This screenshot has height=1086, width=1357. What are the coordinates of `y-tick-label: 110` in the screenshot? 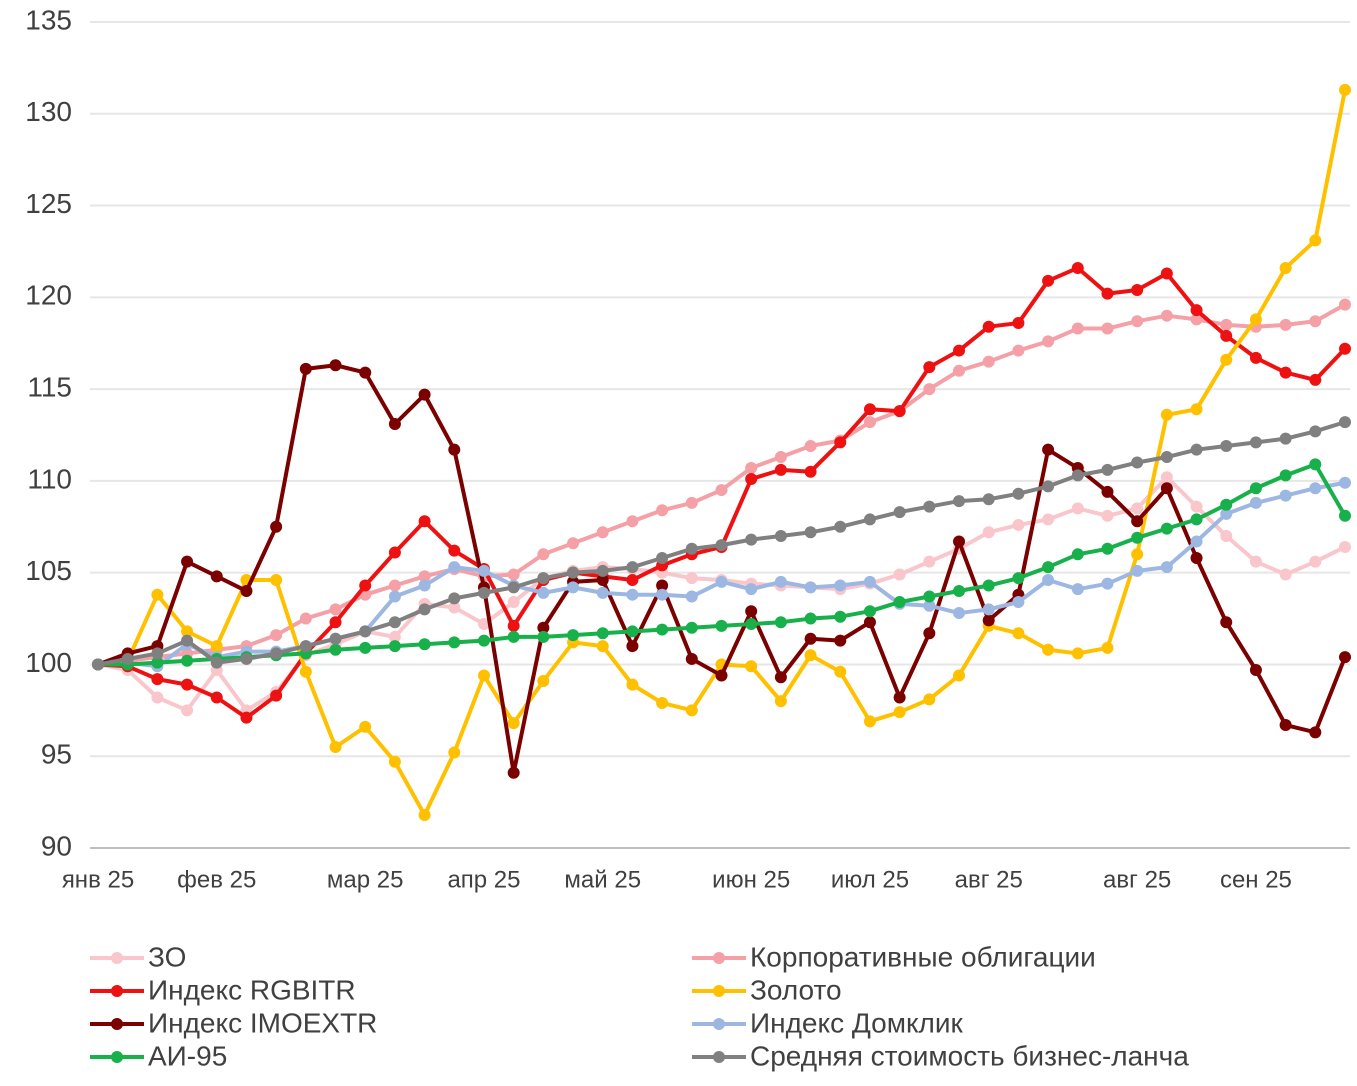 It's located at (49, 478).